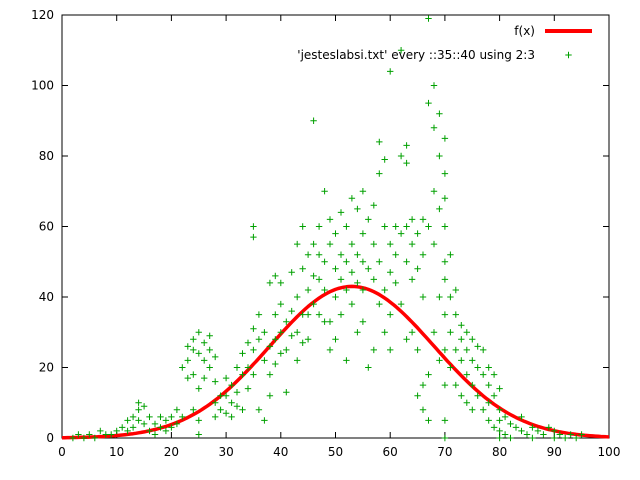  Describe the element at coordinates (390, 452) in the screenshot. I see `x-tick-label: 60` at that location.